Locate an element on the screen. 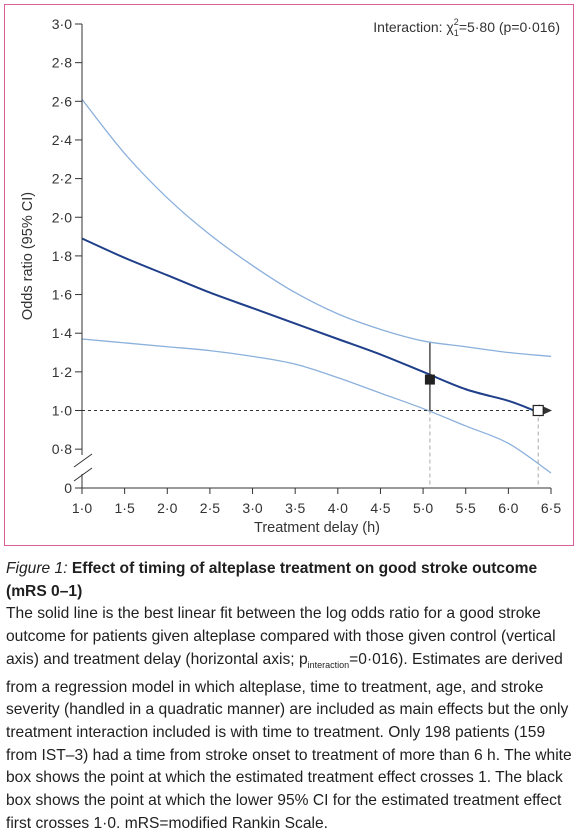 The width and height of the screenshot is (580, 840). x-tick-label: 2·5 is located at coordinates (210, 508).